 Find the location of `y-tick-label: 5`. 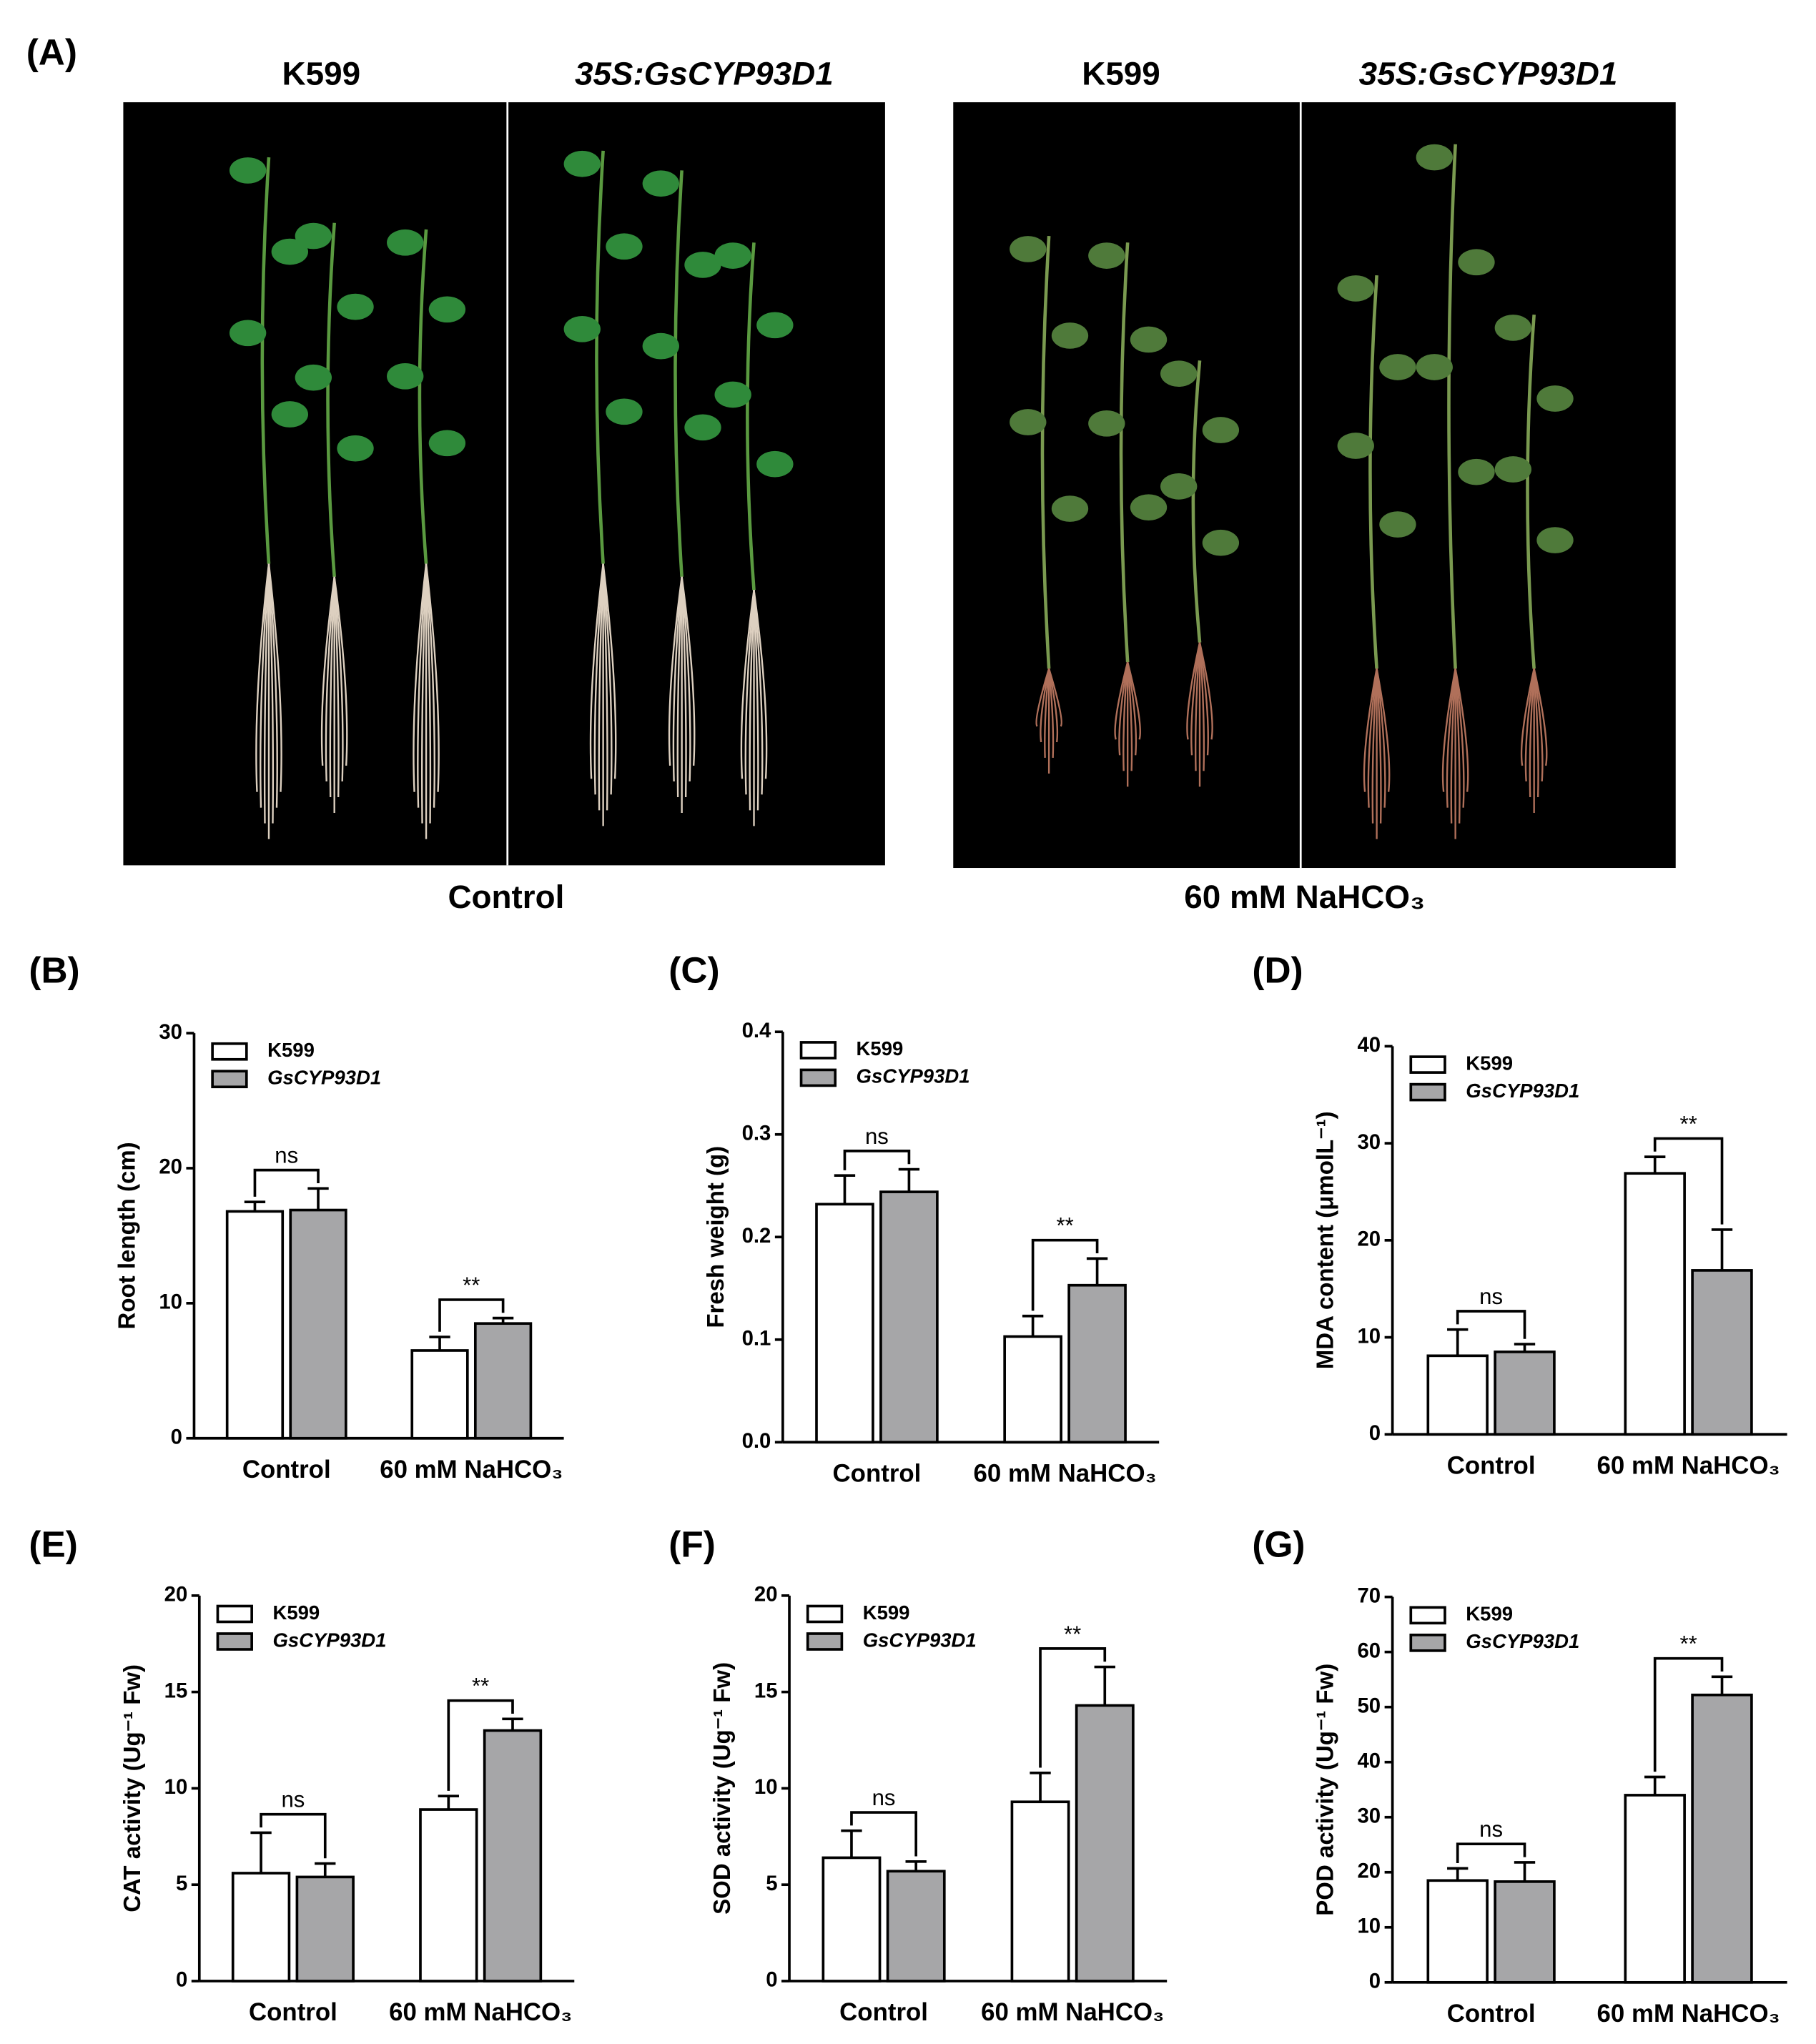

y-tick-label: 5 is located at coordinates (181, 1883).